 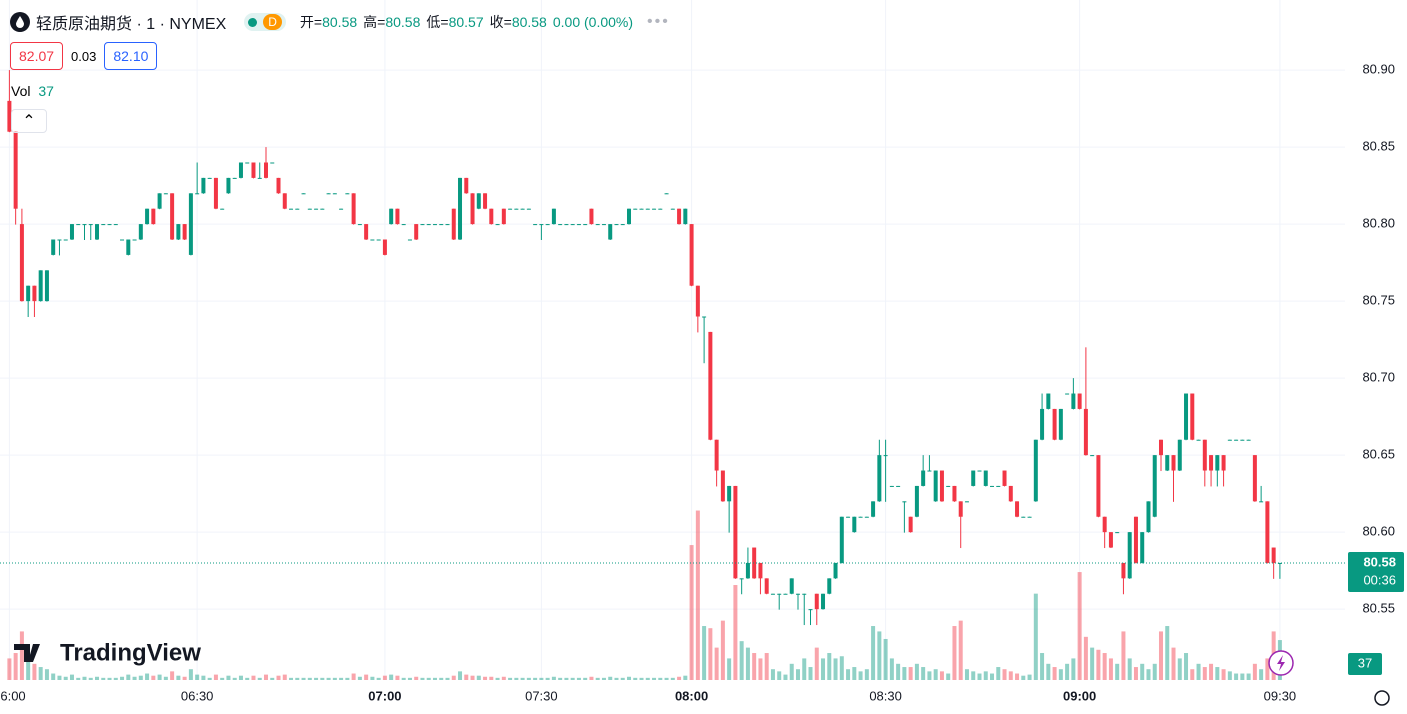 I want to click on ohlc-item: 低=80.57, so click(x=454, y=22).